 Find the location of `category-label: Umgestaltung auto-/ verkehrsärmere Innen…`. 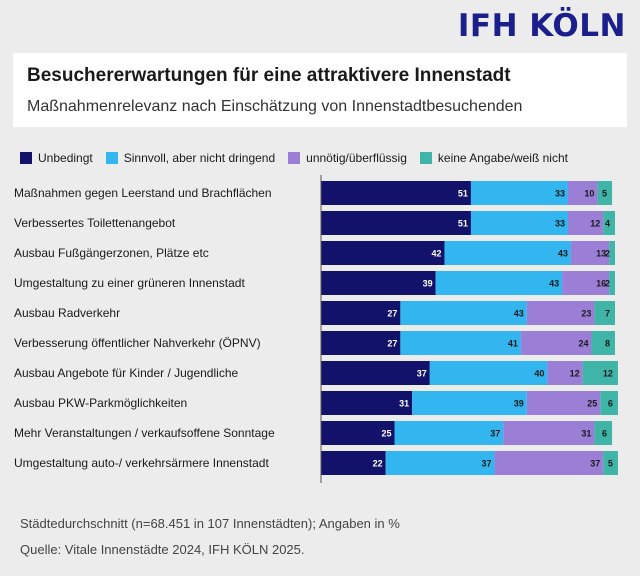

category-label: Umgestaltung auto-/ verkehrsärmere Innen… is located at coordinates (141, 463).